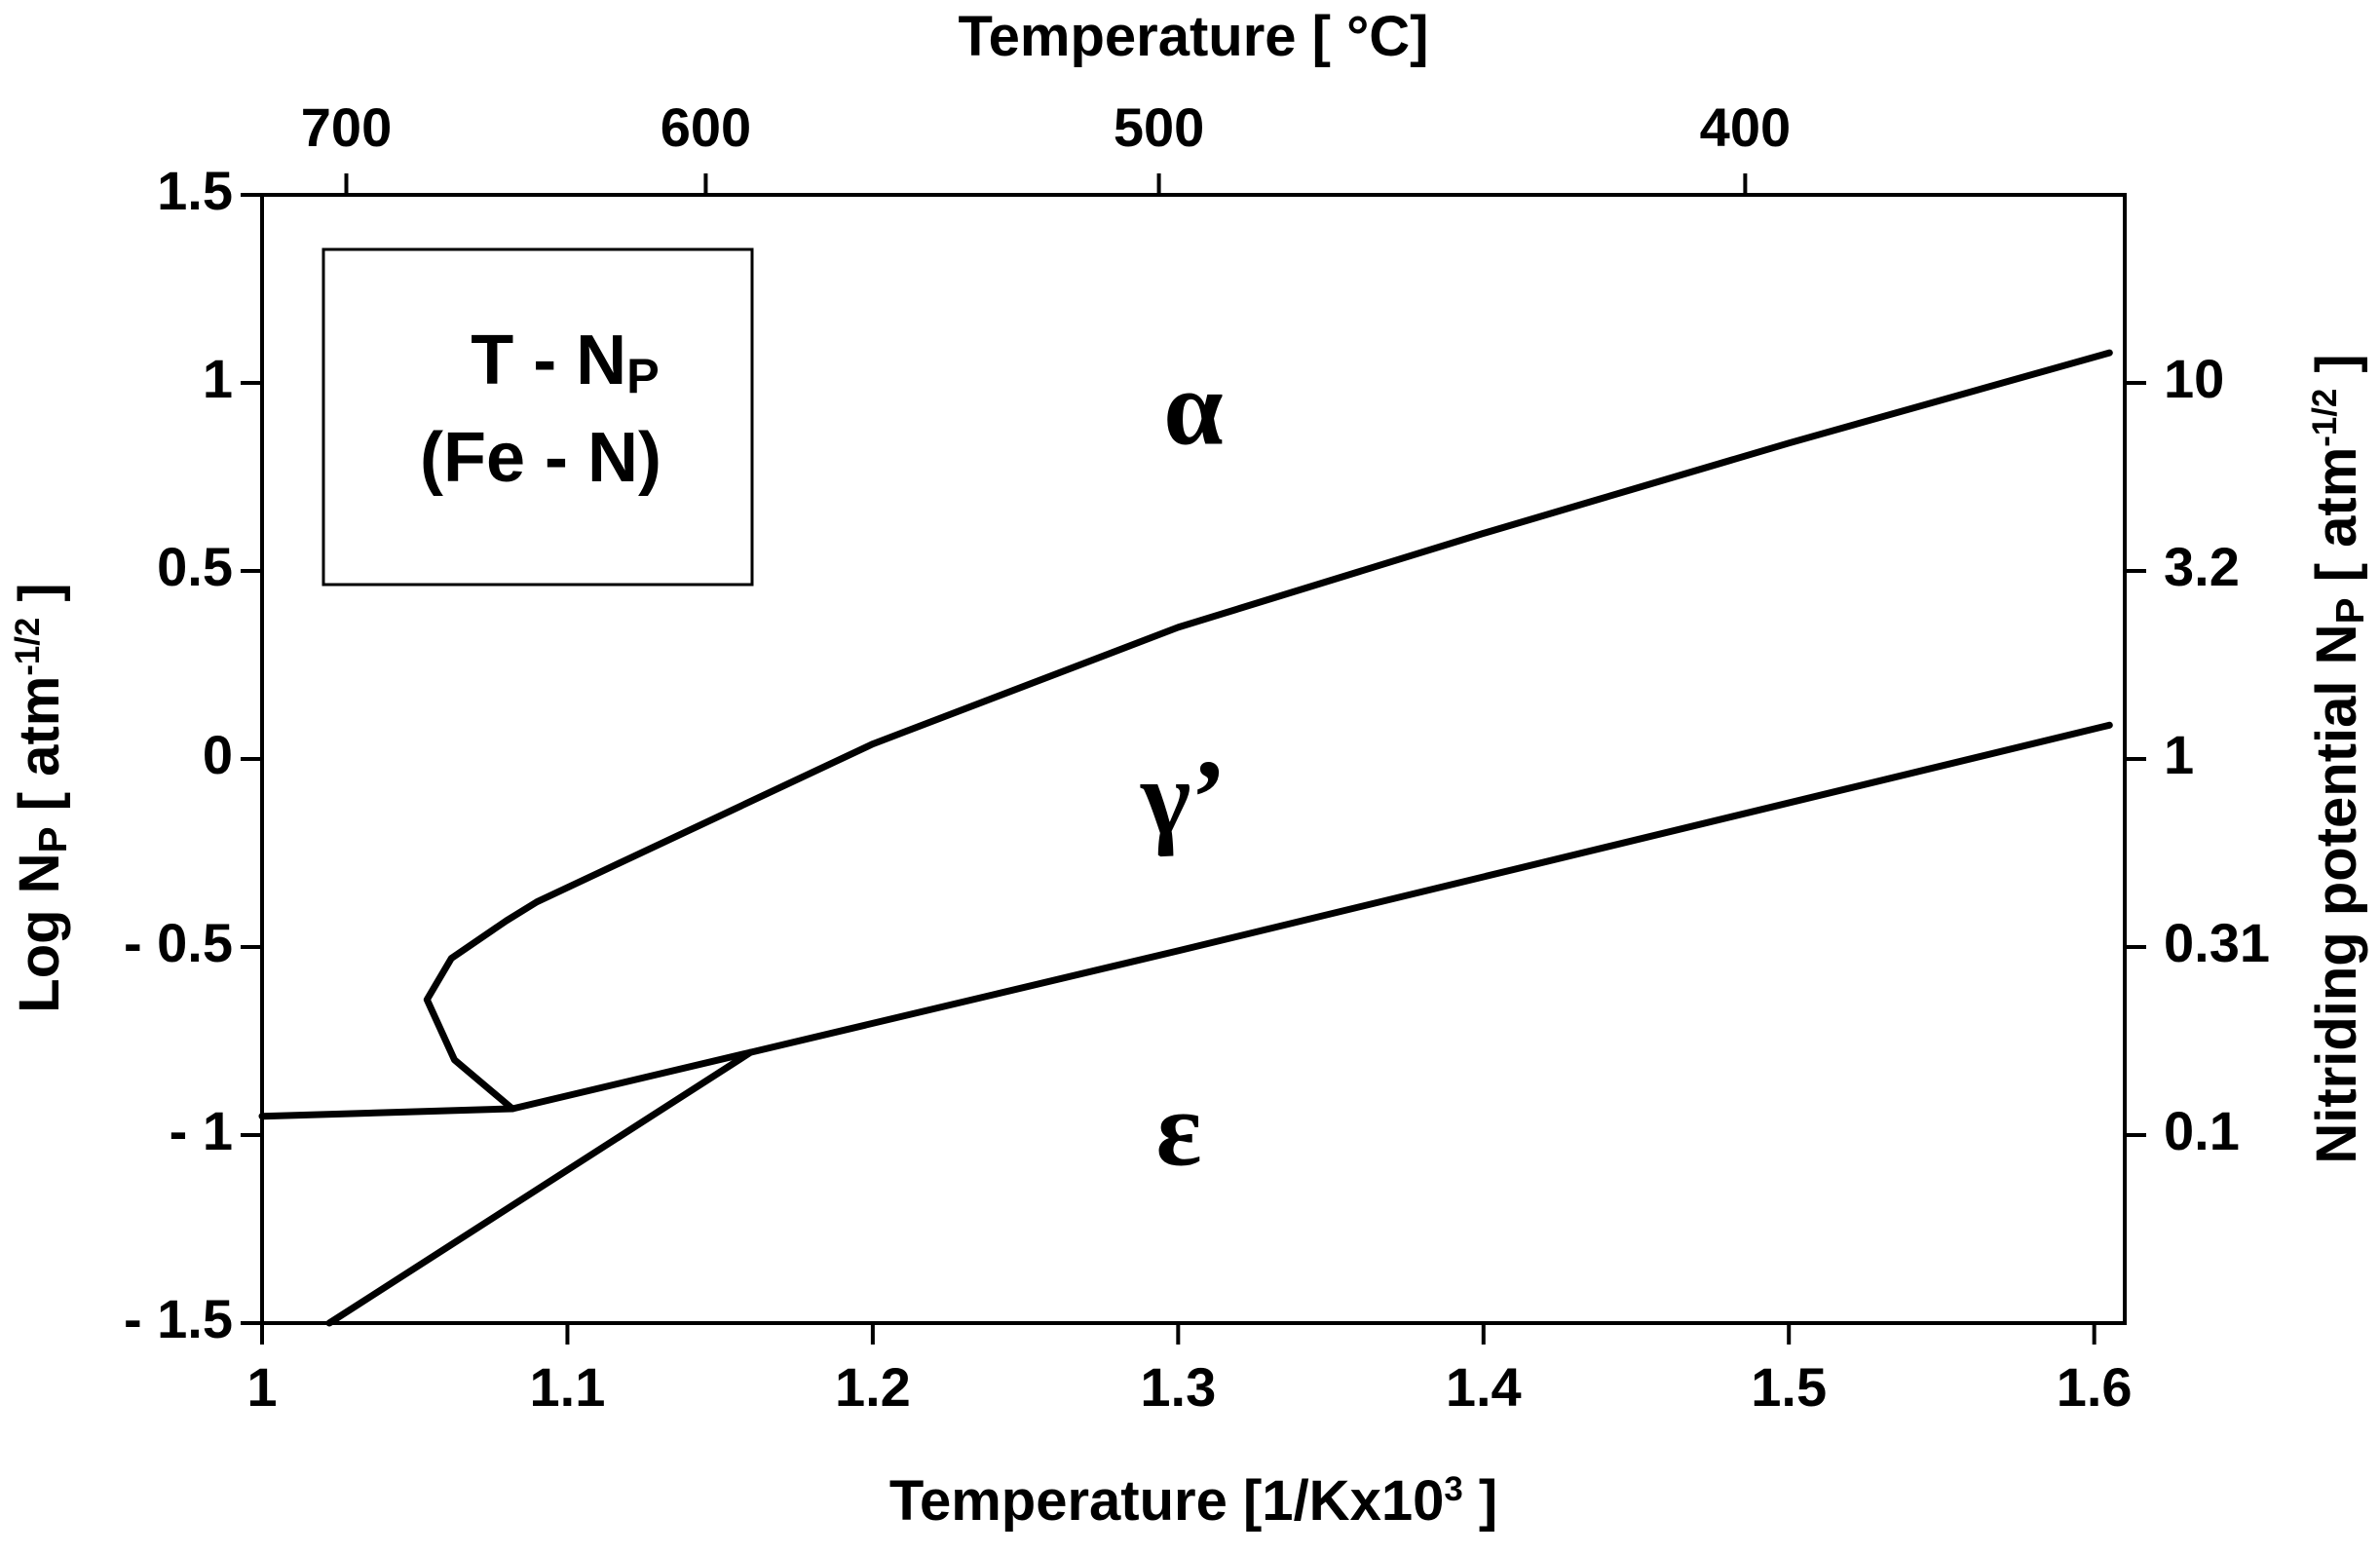 This screenshot has width=2380, height=1554. What do you see at coordinates (2179, 754) in the screenshot?
I see `y2-tick-label: 1` at bounding box center [2179, 754].